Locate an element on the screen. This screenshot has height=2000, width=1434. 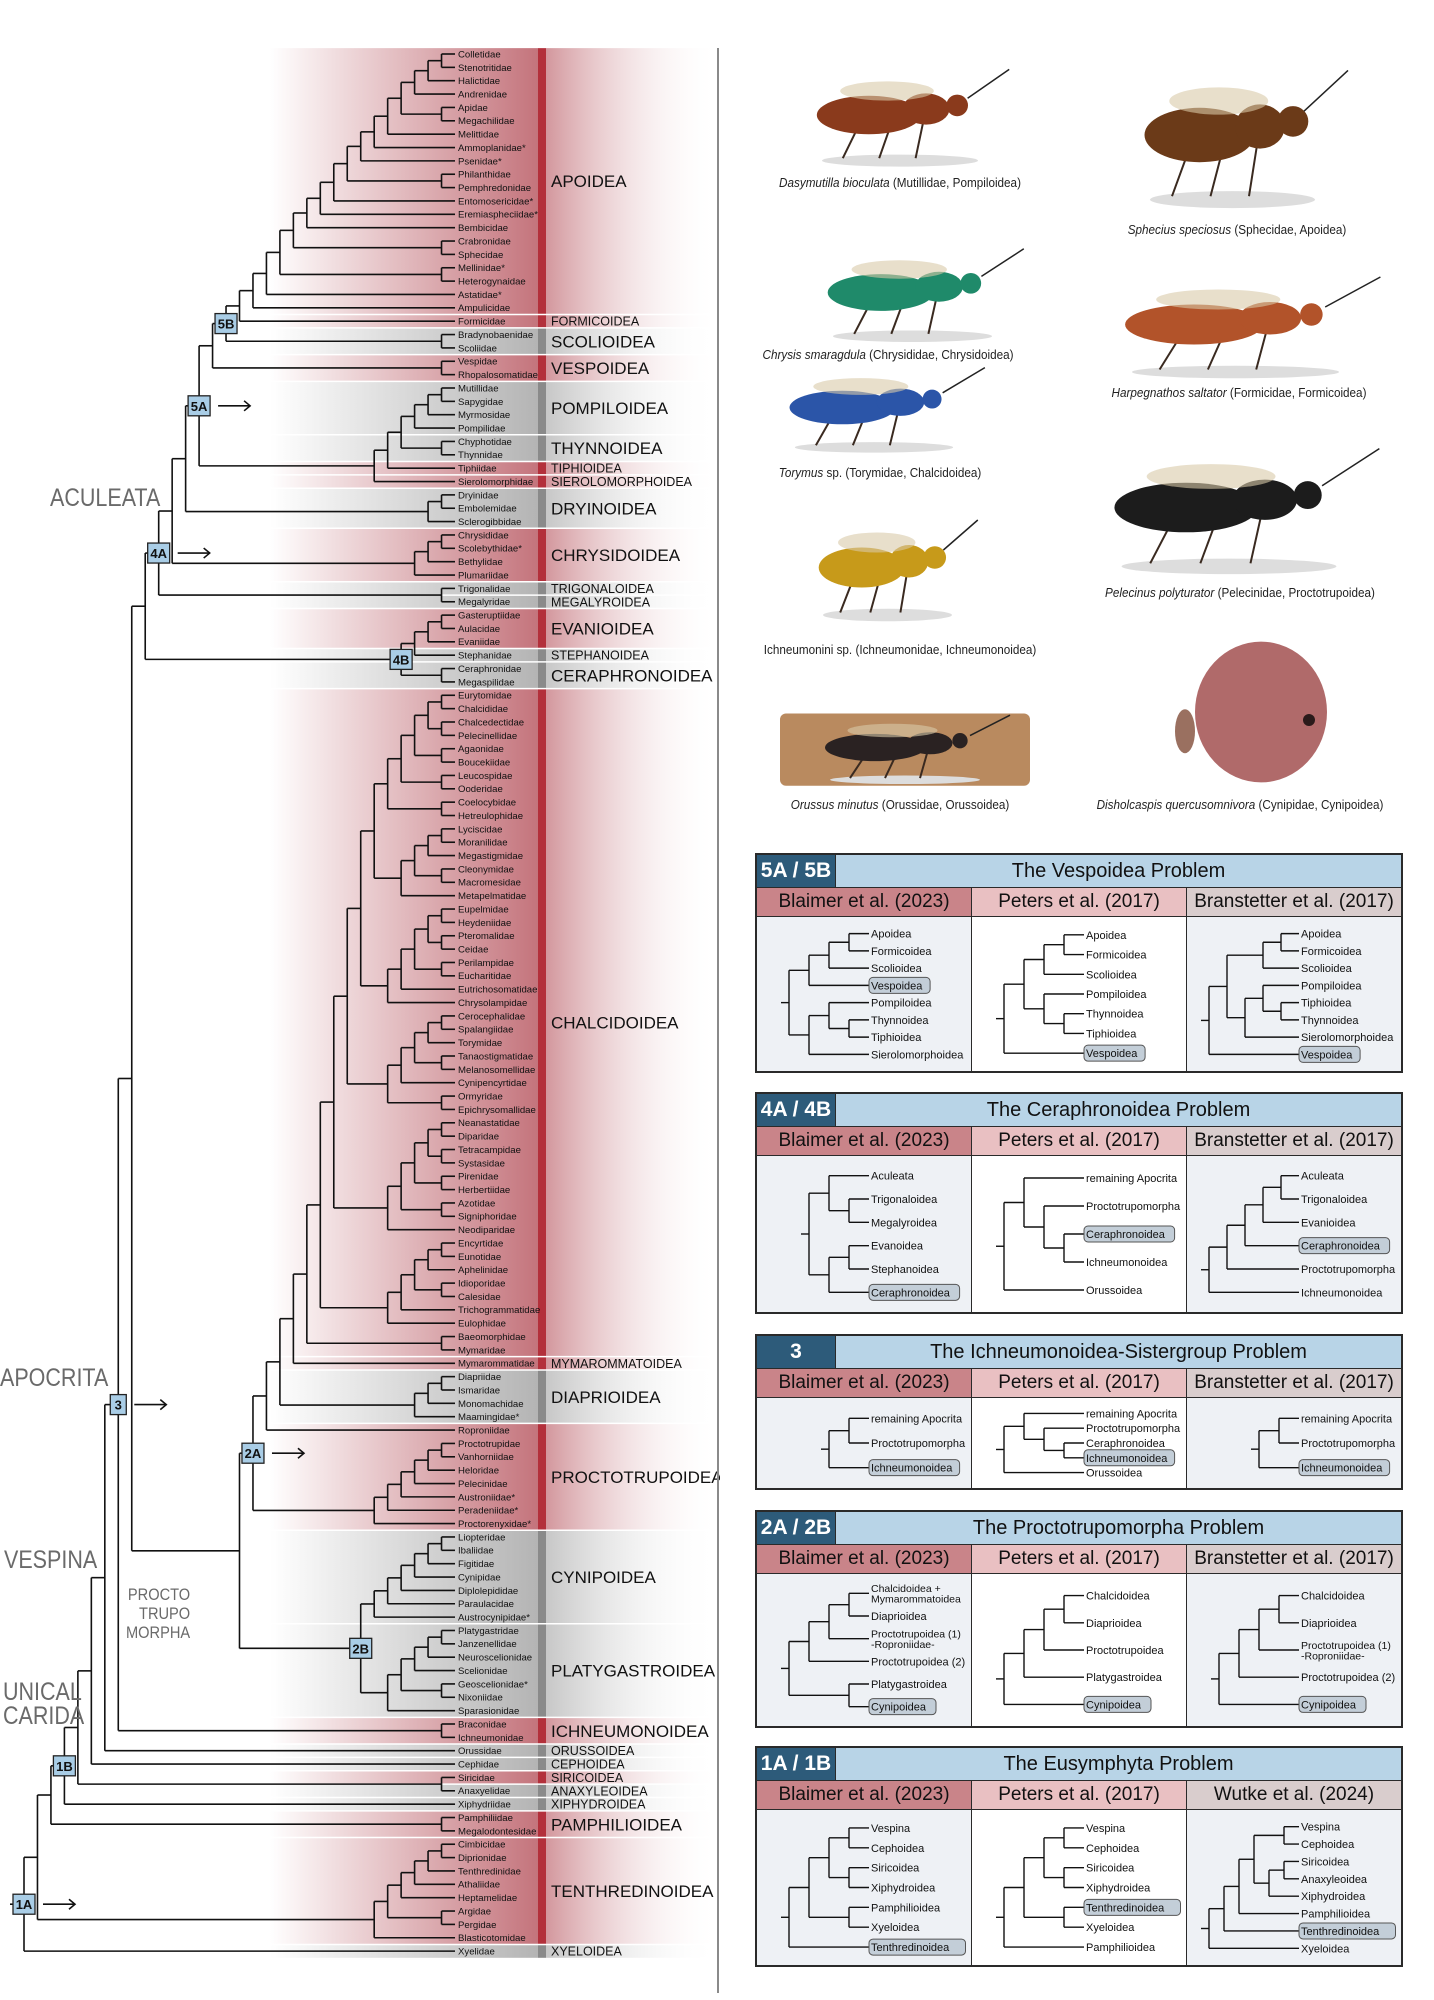
abdomen is located at coordinates (1186, 507).